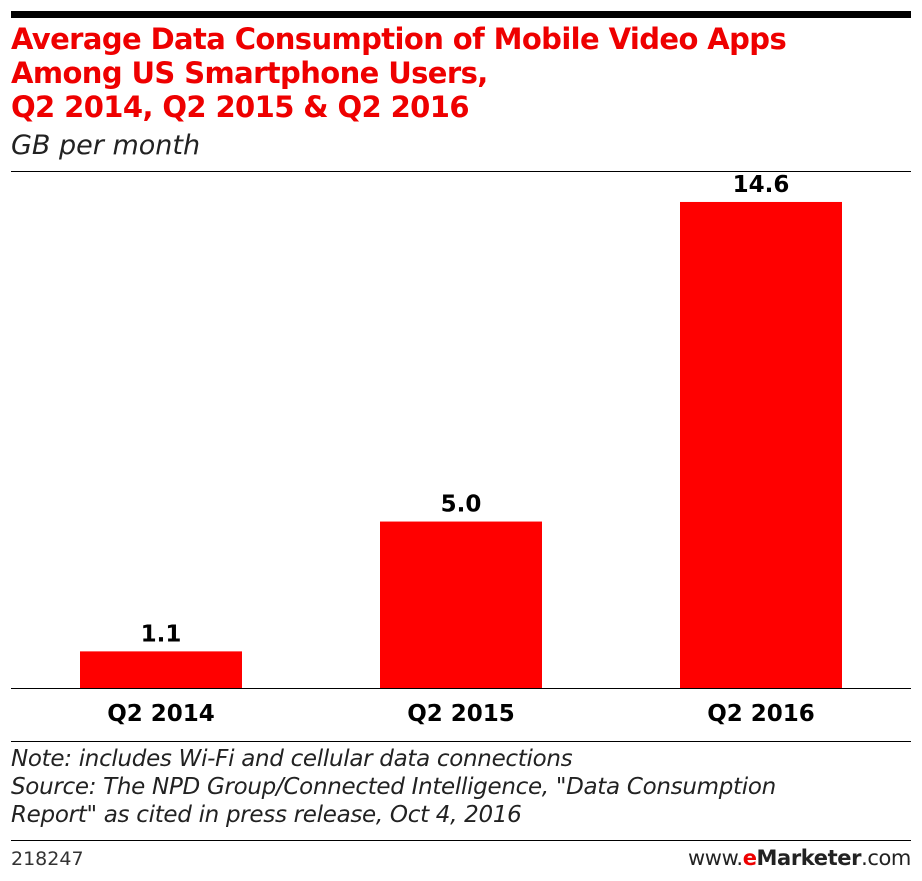 The width and height of the screenshot is (922, 881). Describe the element at coordinates (809, 858) in the screenshot. I see `brand-name: Marketer` at that location.